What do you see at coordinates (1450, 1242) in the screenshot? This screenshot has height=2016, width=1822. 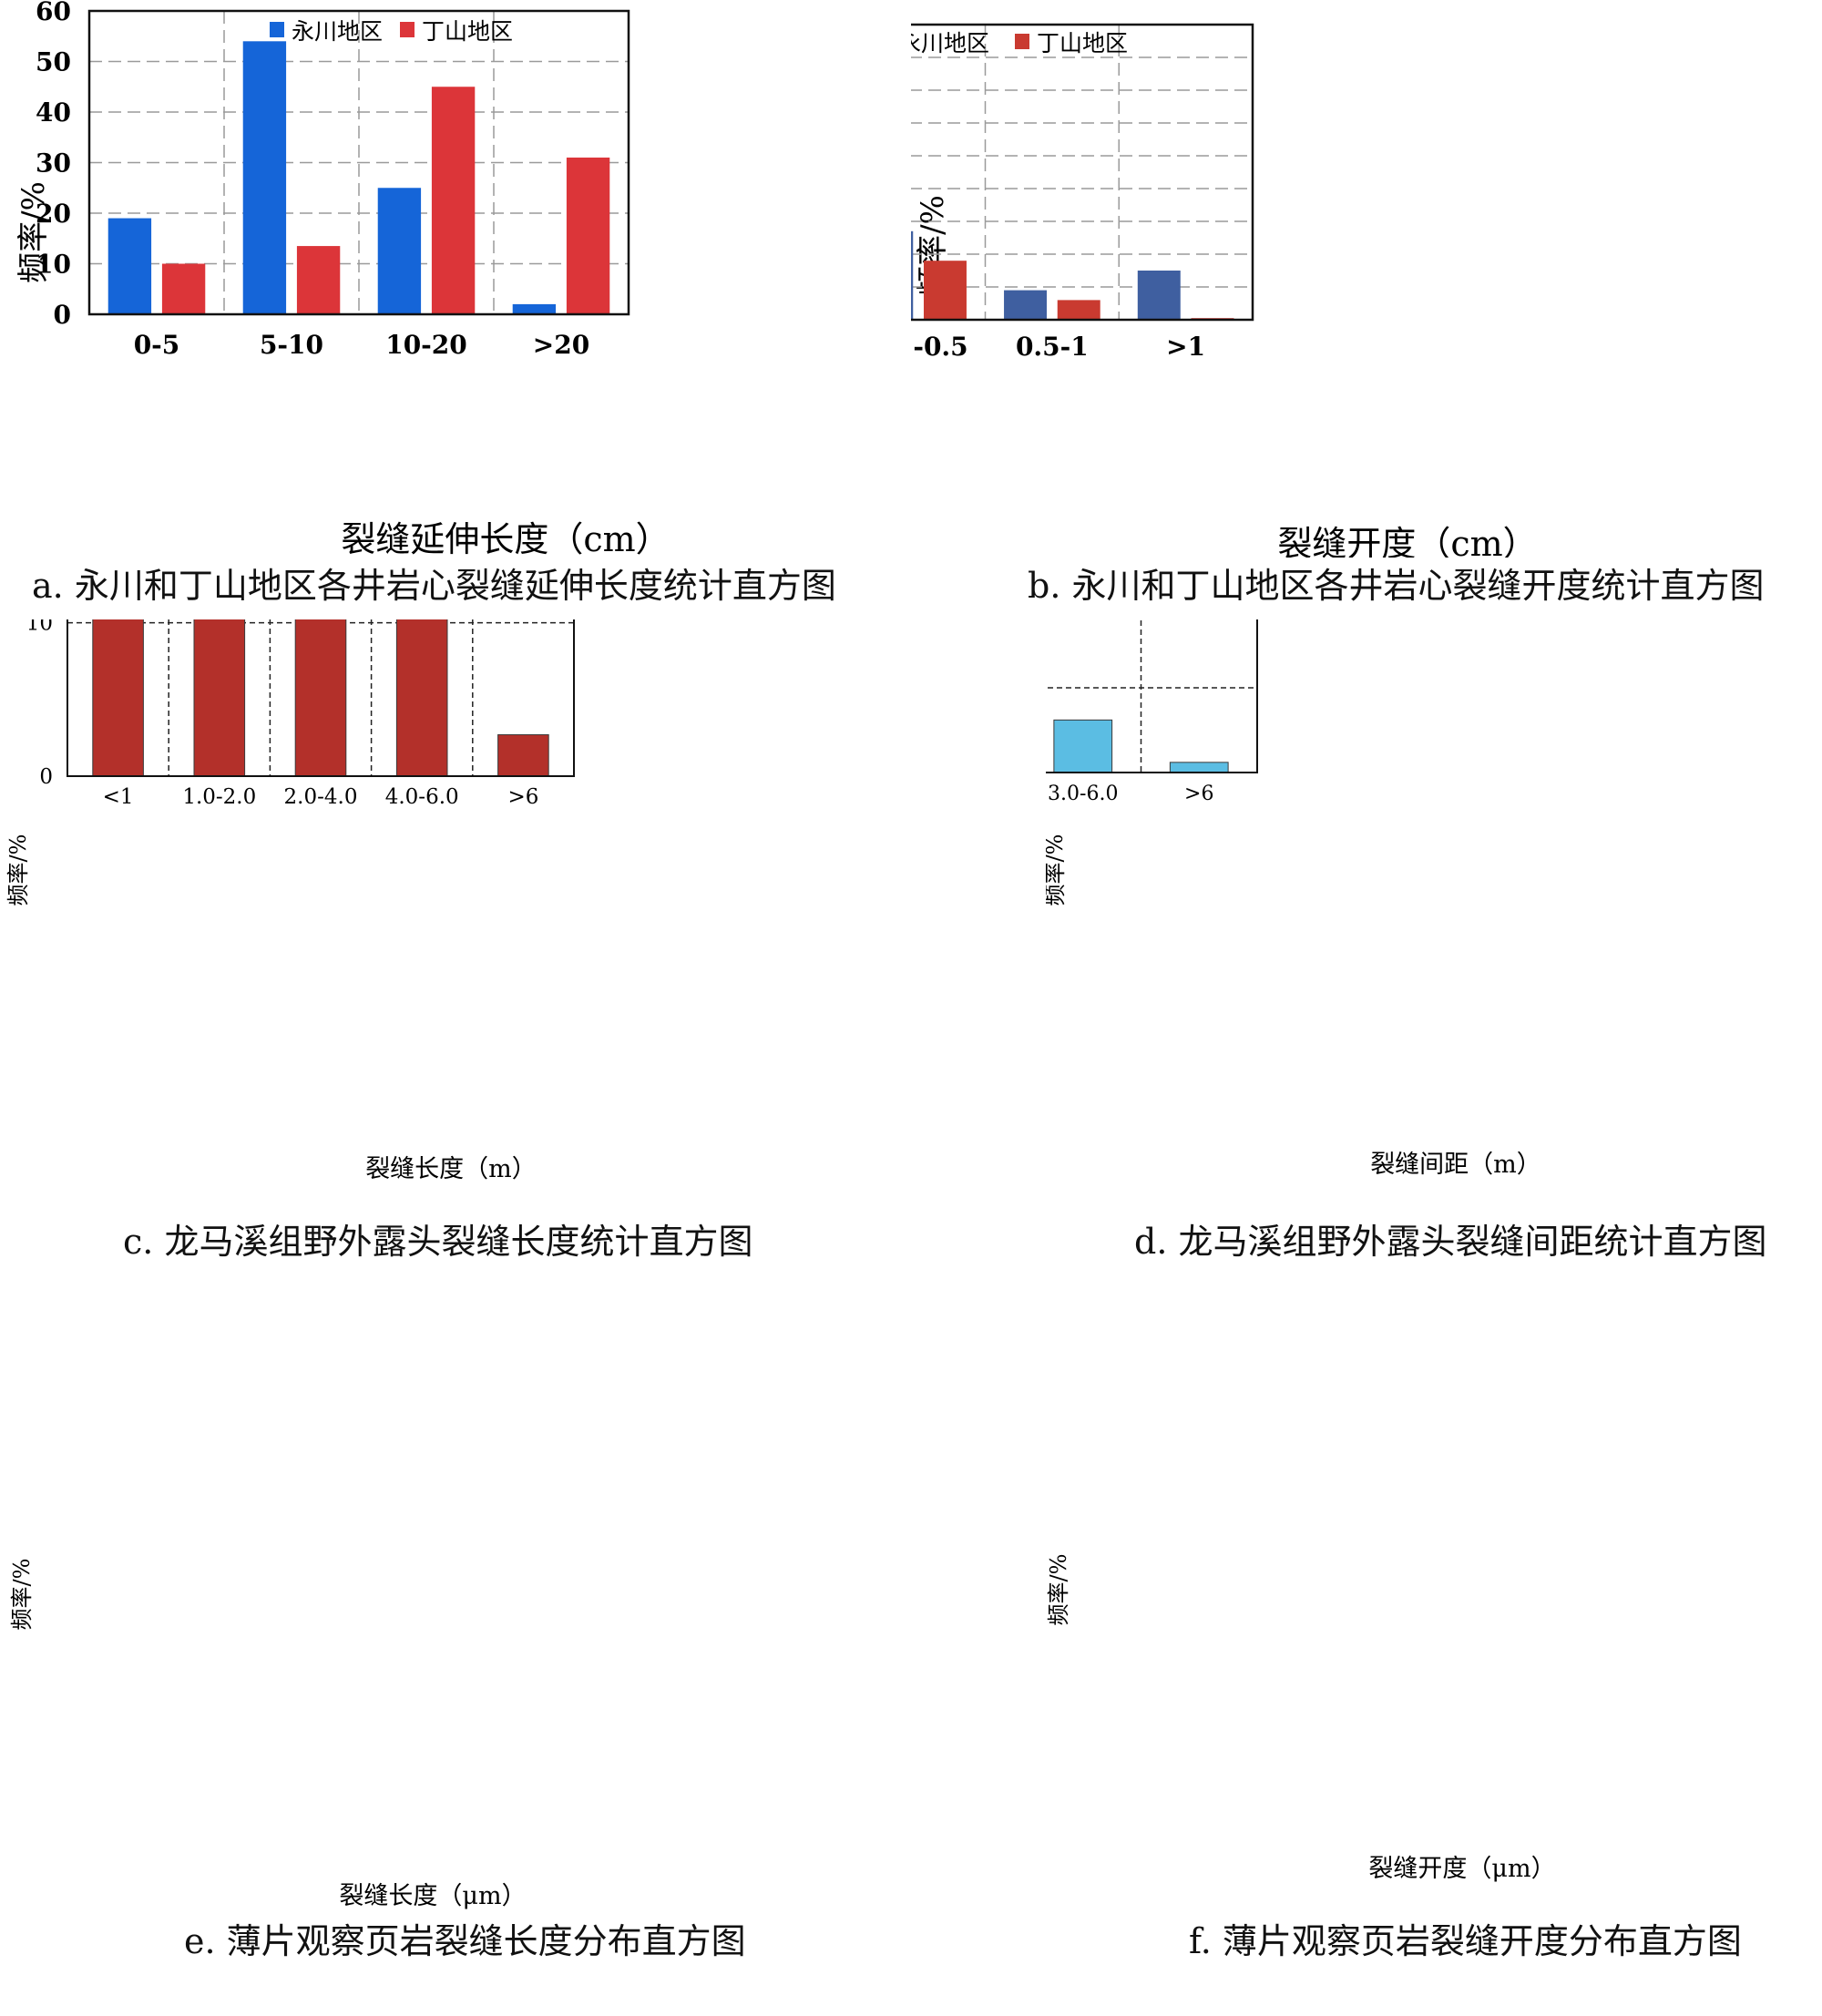 I see `chart-d-caption: d. 龙马溪组野外露头裂缝间距统计直方图` at bounding box center [1450, 1242].